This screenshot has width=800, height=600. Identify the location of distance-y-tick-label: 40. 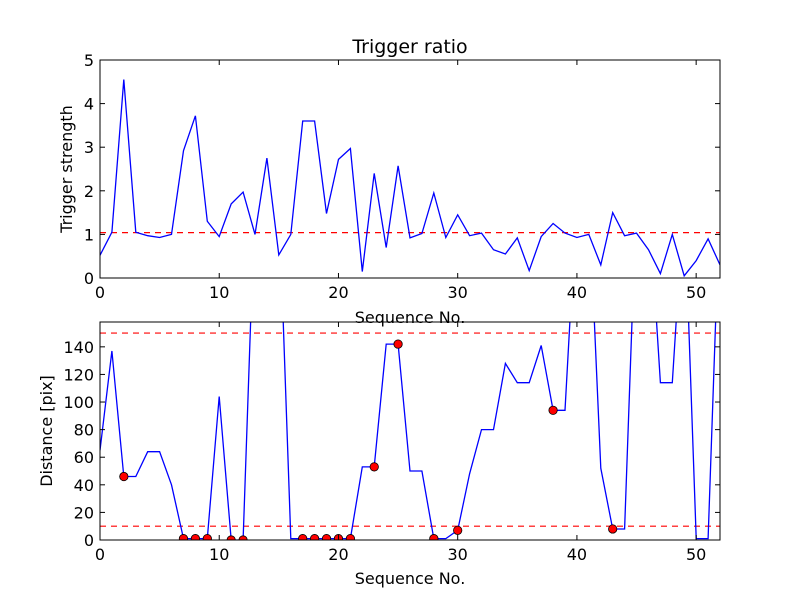
(84, 485).